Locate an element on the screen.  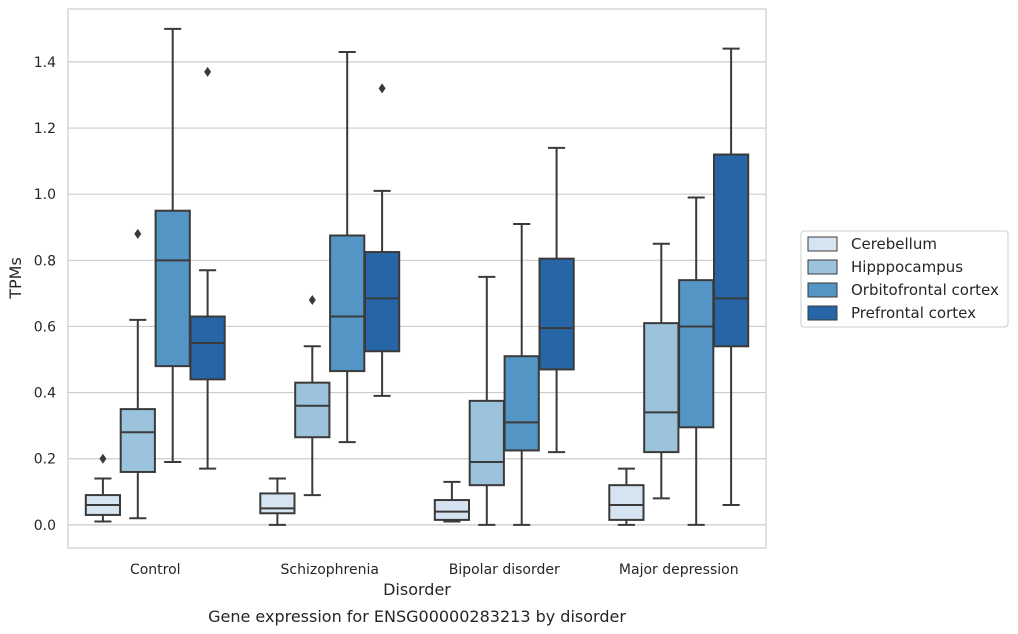
x-axis-label: Disorder is located at coordinates (417, 589).